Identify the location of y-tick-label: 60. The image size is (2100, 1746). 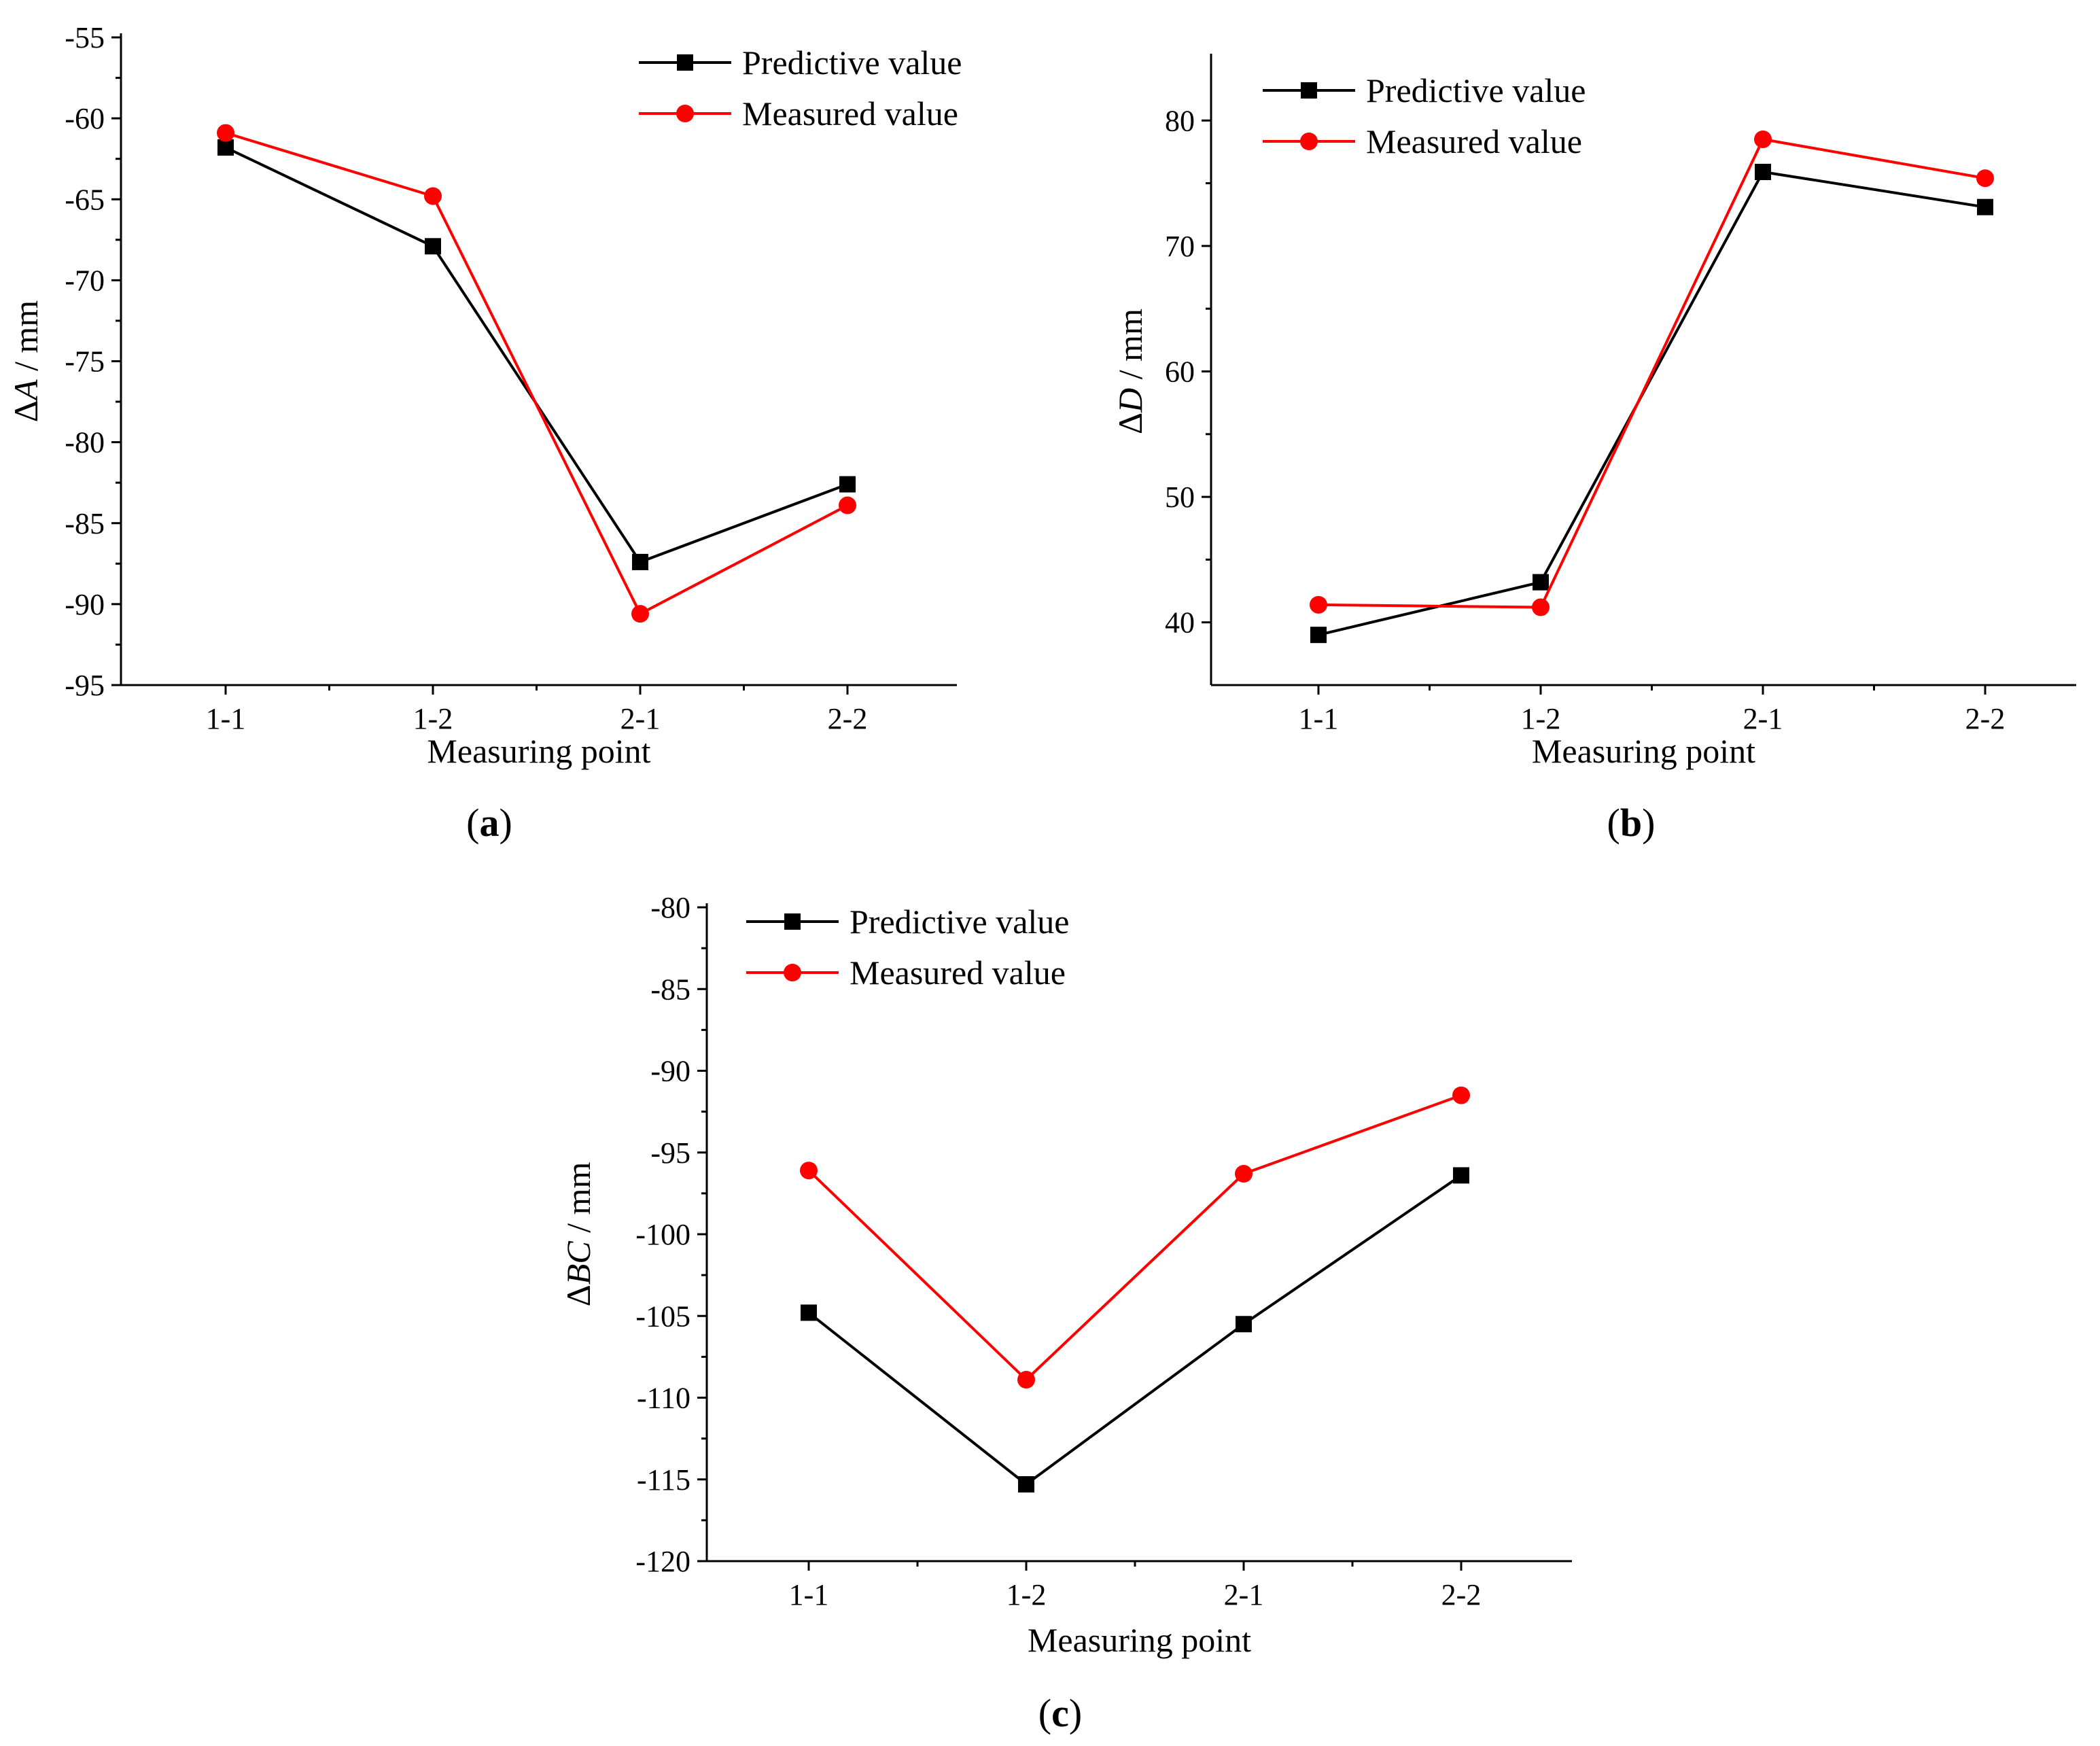
(1180, 372).